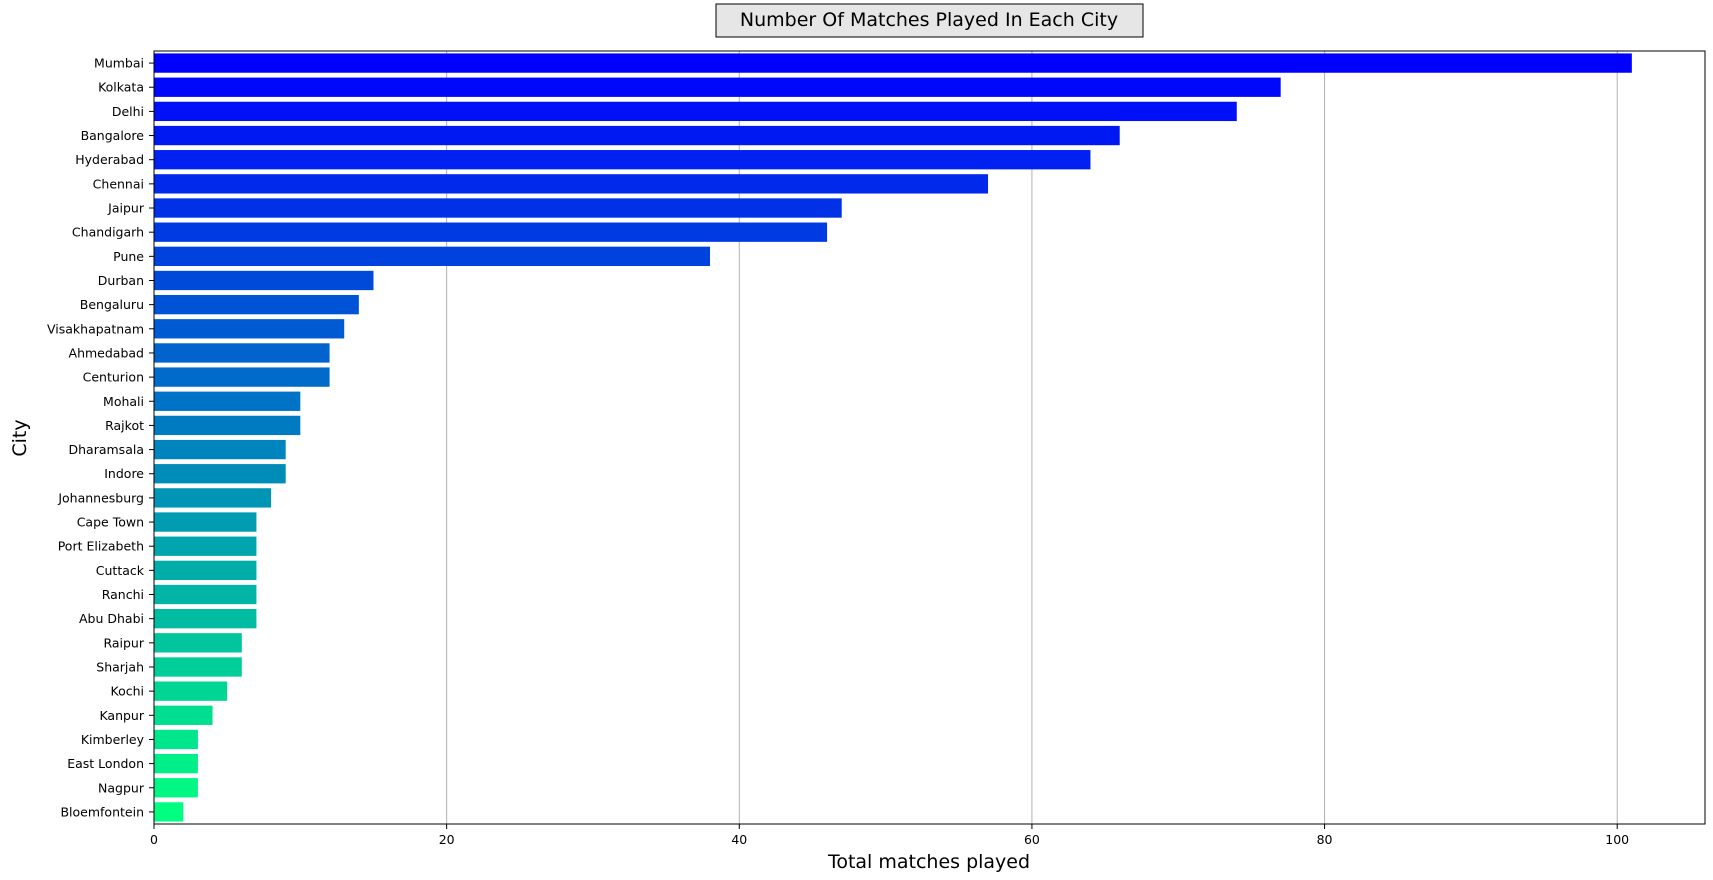 The width and height of the screenshot is (1713, 880). I want to click on y-tick-label: Chennai, so click(118, 183).